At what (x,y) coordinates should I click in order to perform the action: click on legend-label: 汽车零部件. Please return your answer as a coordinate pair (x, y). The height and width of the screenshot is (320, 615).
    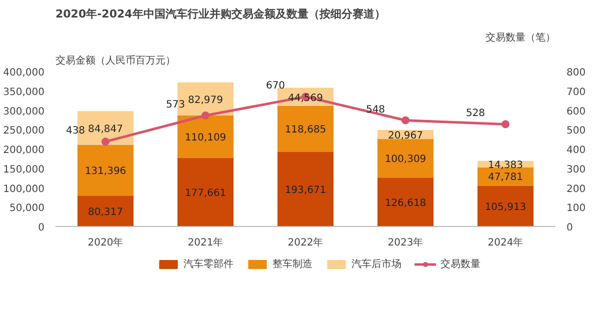
    Looking at the image, I should click on (209, 264).